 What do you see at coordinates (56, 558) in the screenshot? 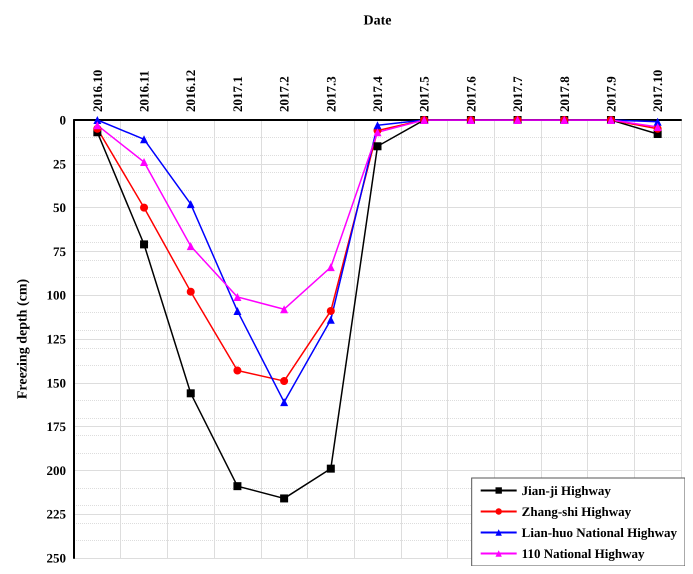
I see `y-tick-label: 250` at bounding box center [56, 558].